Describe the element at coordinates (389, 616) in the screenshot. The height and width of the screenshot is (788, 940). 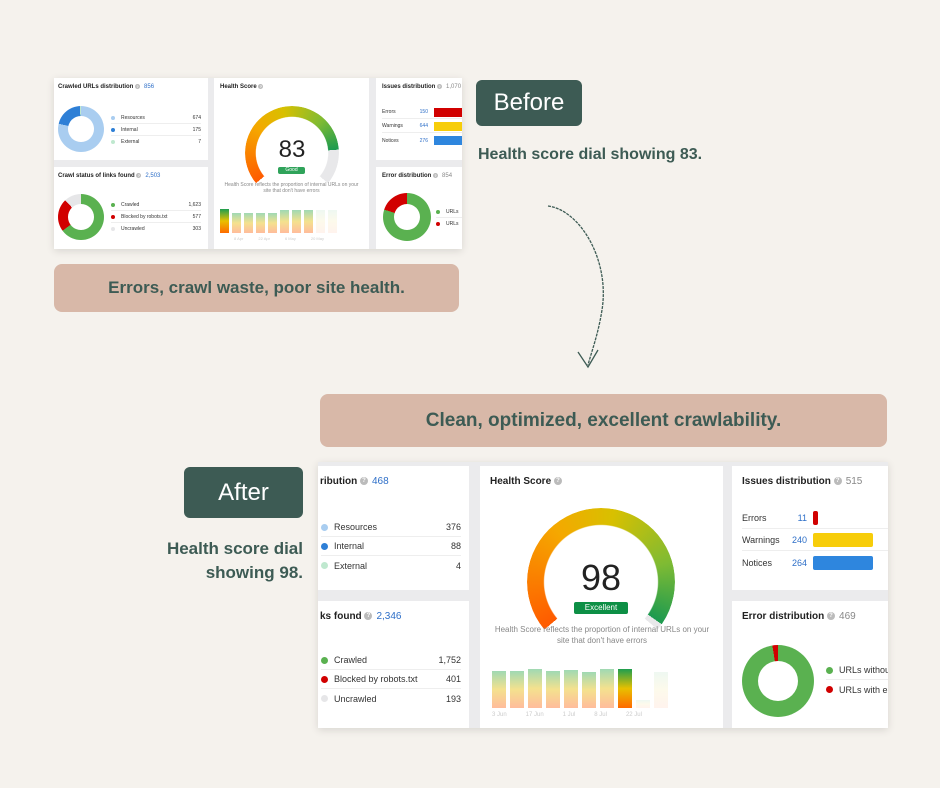
I see `total-count: 2,346` at that location.